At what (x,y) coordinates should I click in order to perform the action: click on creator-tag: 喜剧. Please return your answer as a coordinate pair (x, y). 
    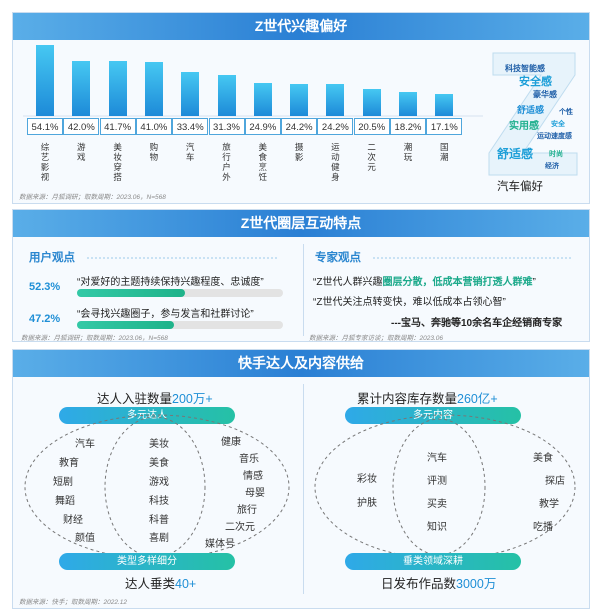
    Looking at the image, I should click on (159, 538).